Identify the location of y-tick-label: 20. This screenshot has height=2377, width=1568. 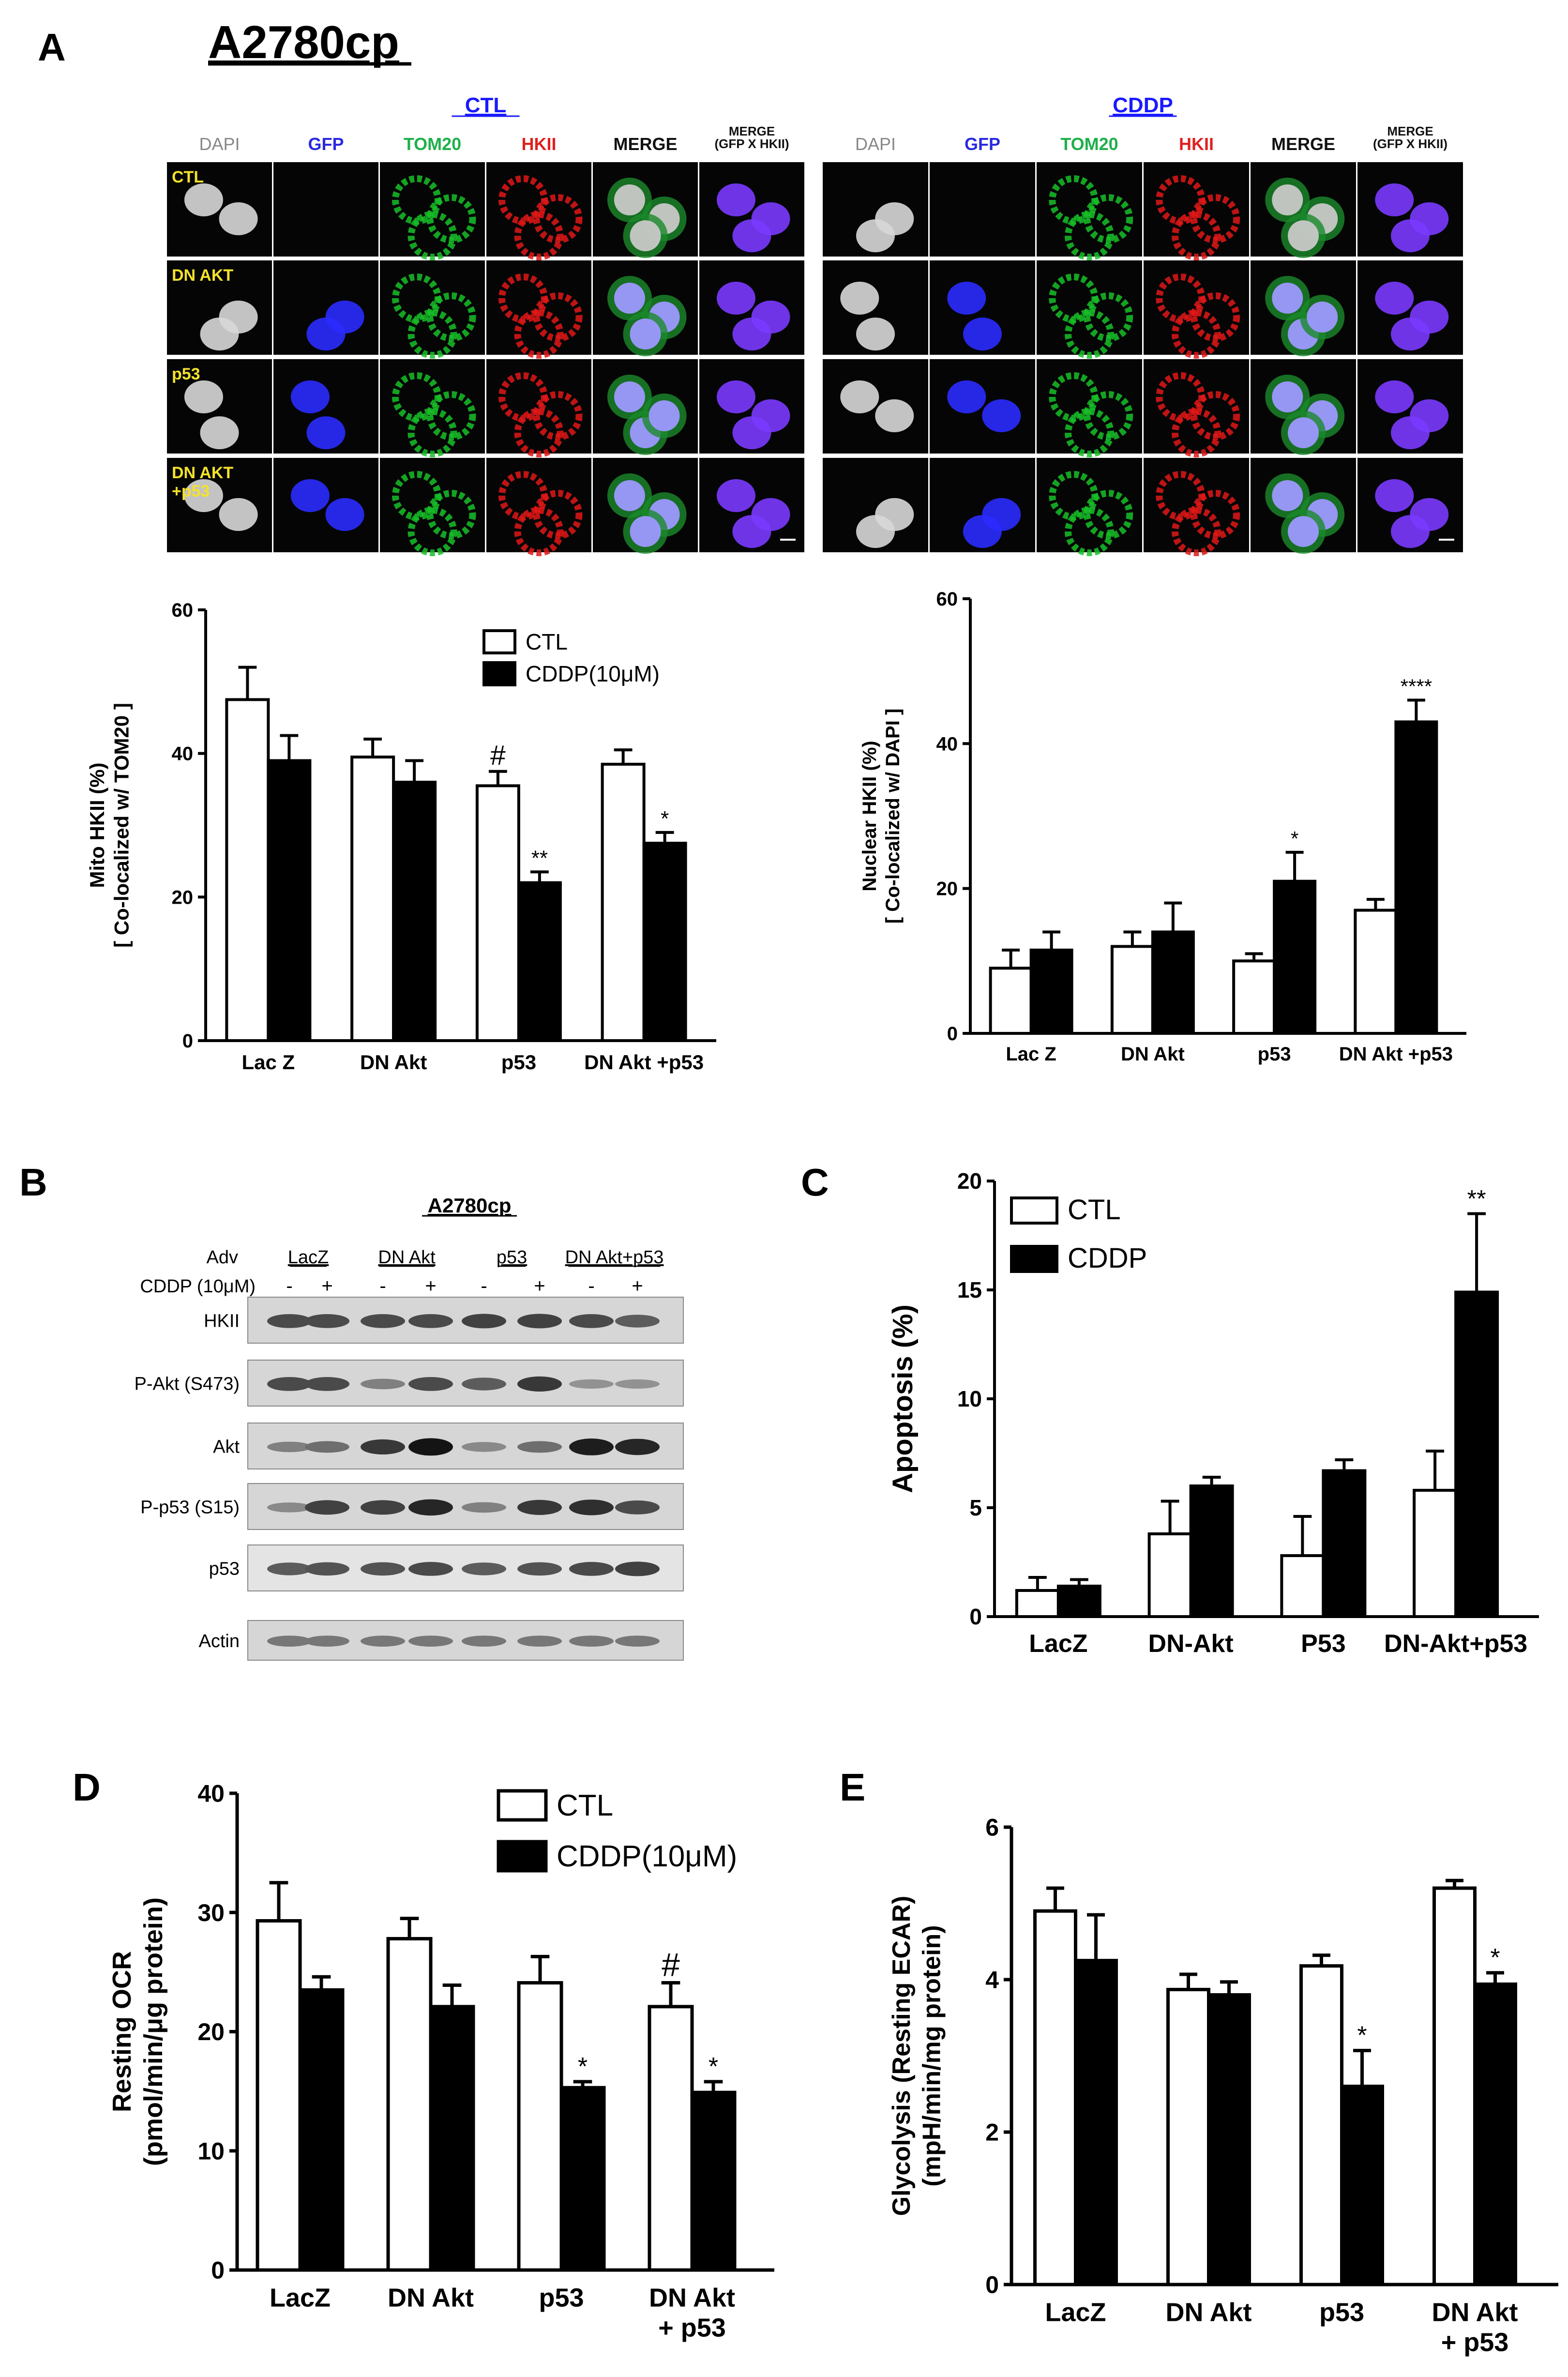
(947, 889).